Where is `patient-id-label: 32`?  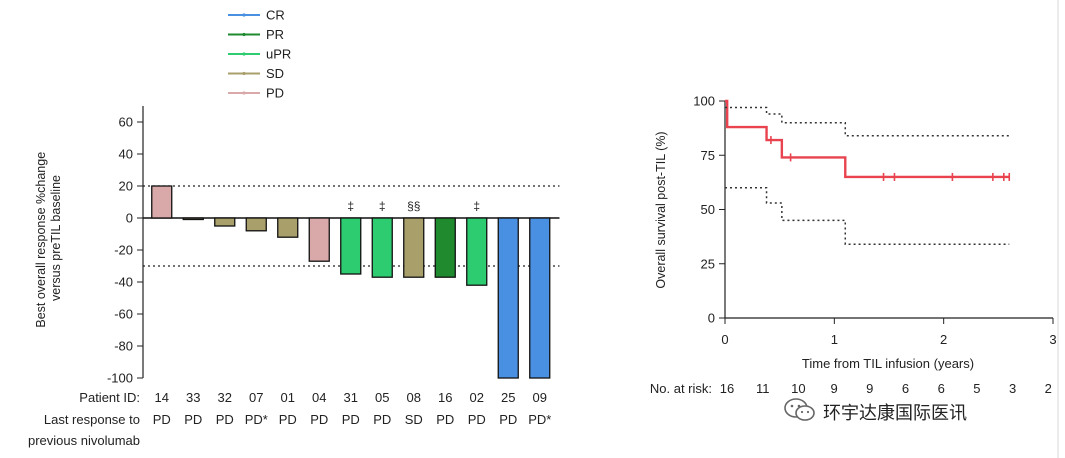 patient-id-label: 32 is located at coordinates (225, 397).